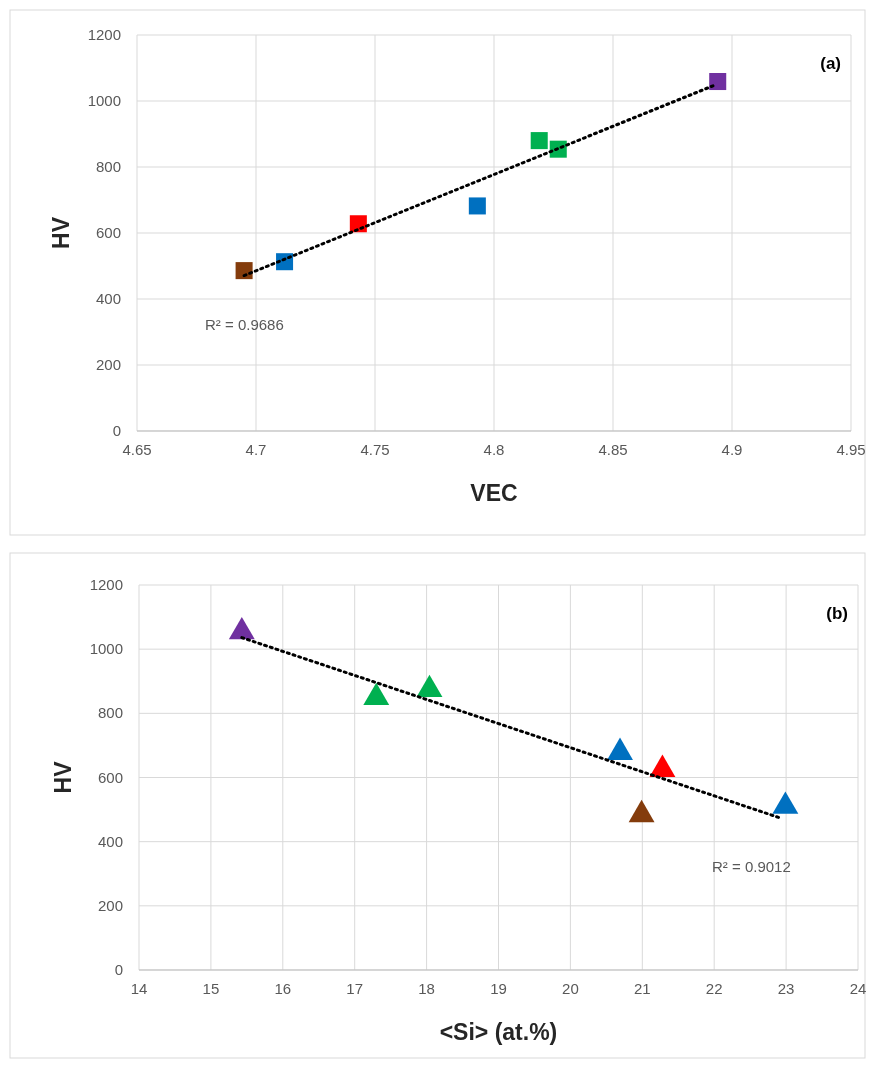 The height and width of the screenshot is (1065, 879). I want to click on x-tick-label: 4.85, so click(613, 449).